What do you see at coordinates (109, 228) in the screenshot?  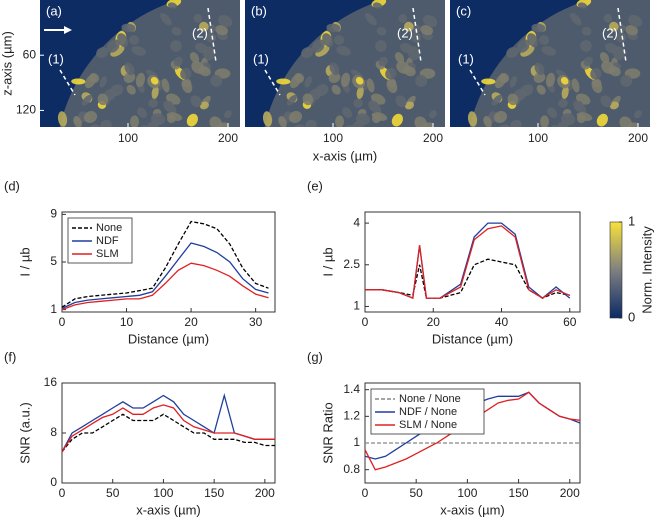 I see `legend-label: None` at bounding box center [109, 228].